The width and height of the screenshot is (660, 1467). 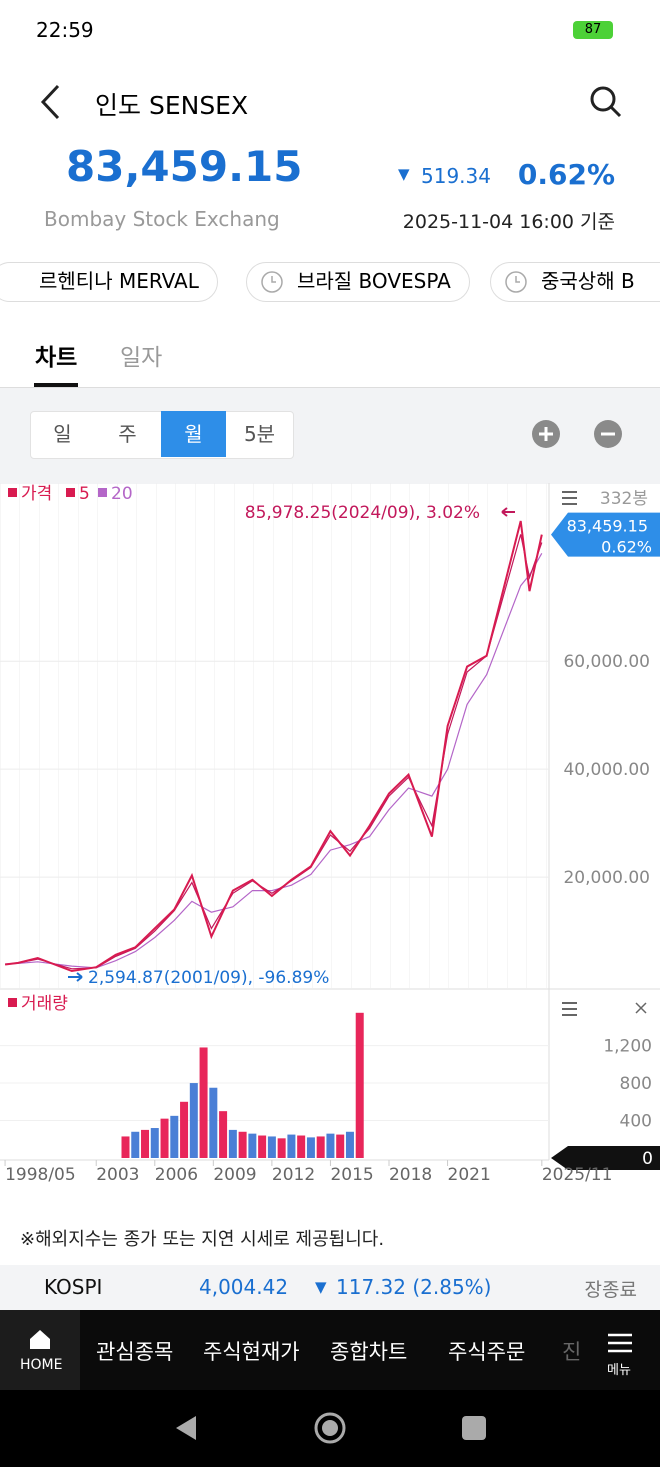 What do you see at coordinates (141, 358) in the screenshot?
I see `tab: 일자` at bounding box center [141, 358].